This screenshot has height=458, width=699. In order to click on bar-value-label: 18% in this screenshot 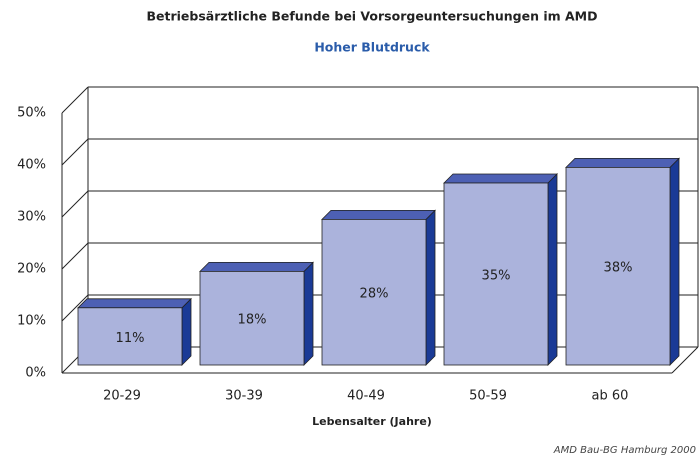, I will do `click(252, 320)`.